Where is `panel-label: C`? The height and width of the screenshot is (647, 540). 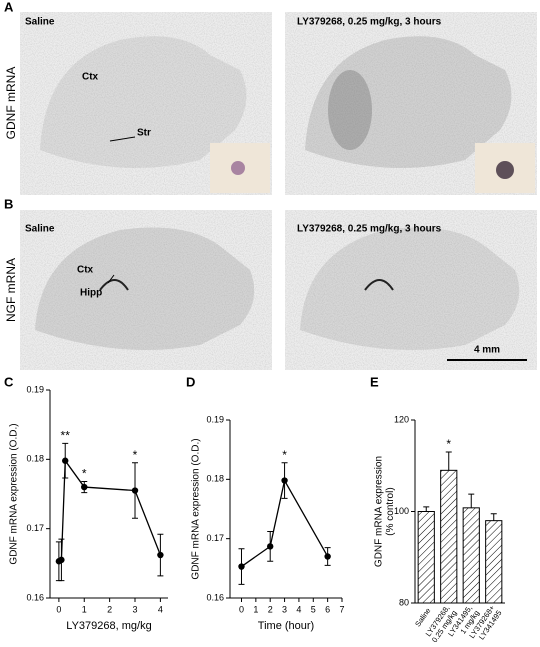 panel-label: C is located at coordinates (9, 381).